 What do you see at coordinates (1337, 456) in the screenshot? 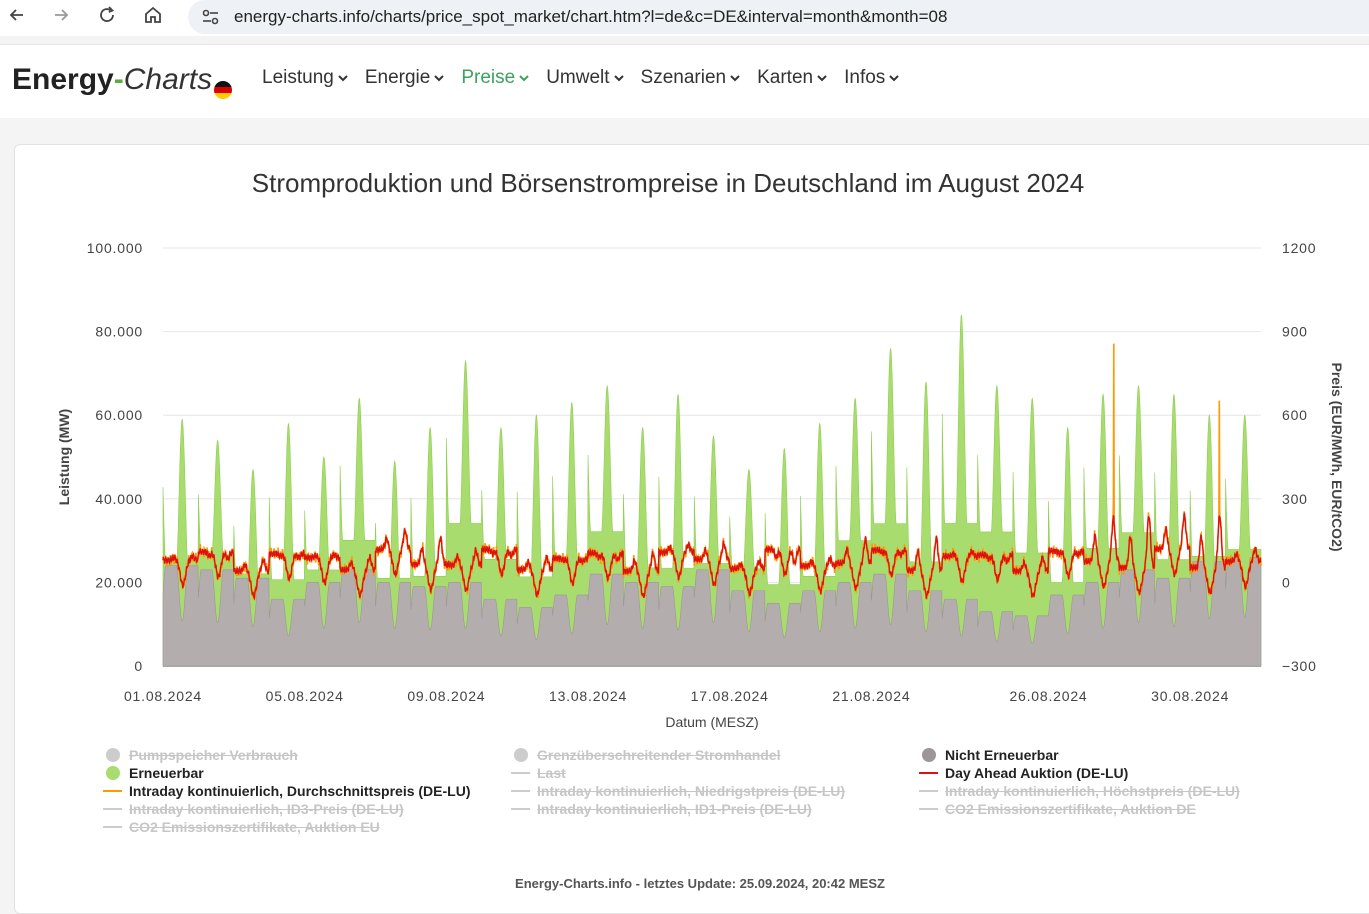
I see `y-axis-title-right: Preis (EUR/MWh, EUR/tCO2)` at bounding box center [1337, 456].